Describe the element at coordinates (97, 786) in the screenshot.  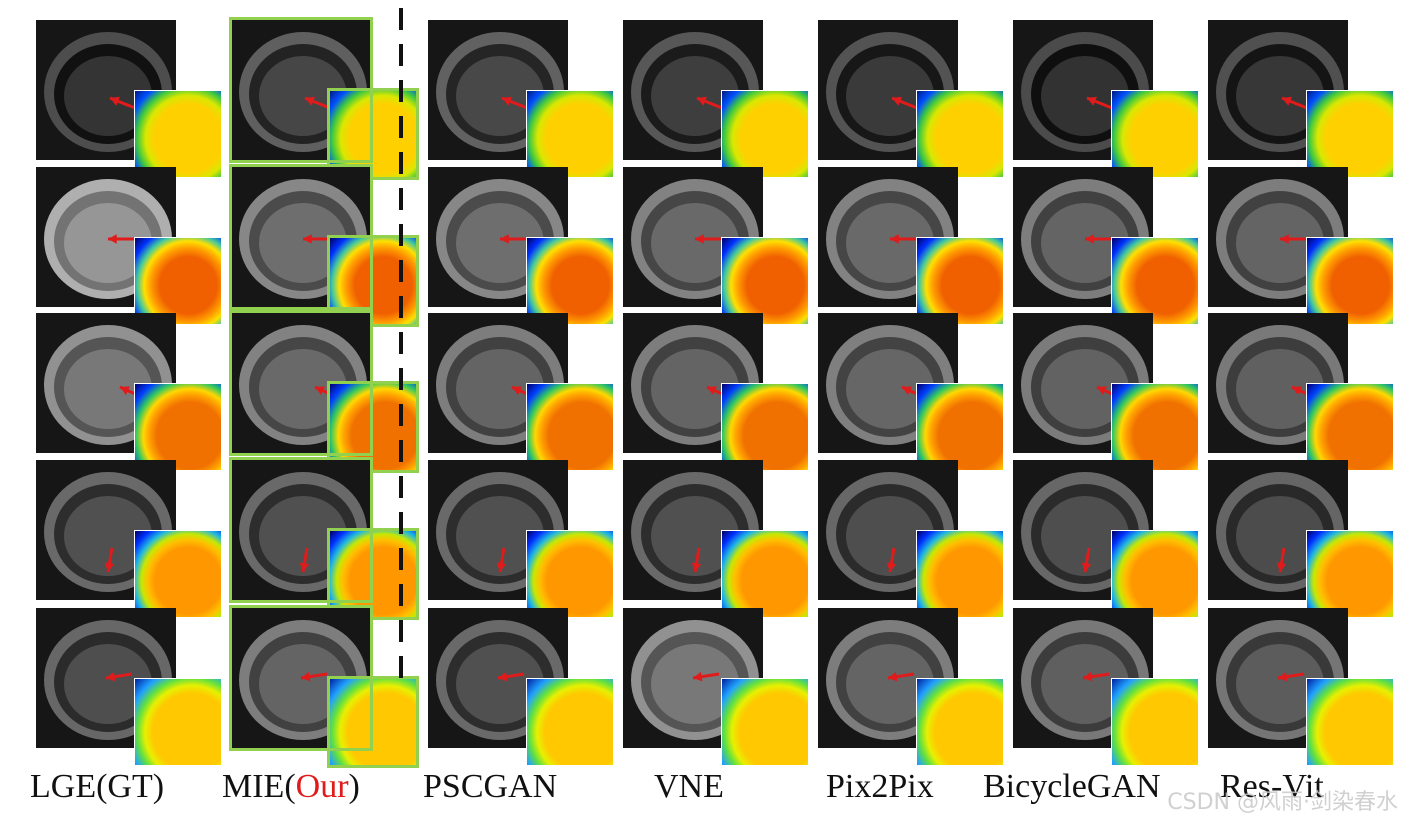
I see `label-lge-gt: LGE(GT)` at that location.